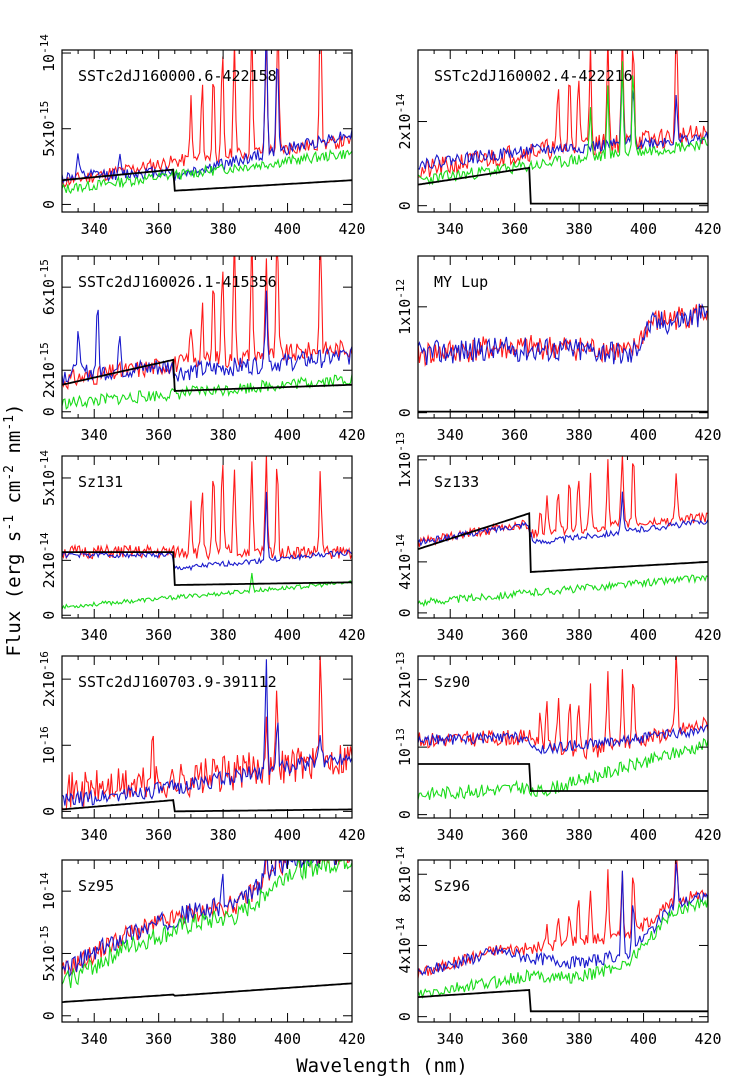 The image size is (753, 1086). I want to click on y-tick-label: 10-14, so click(48, 891).